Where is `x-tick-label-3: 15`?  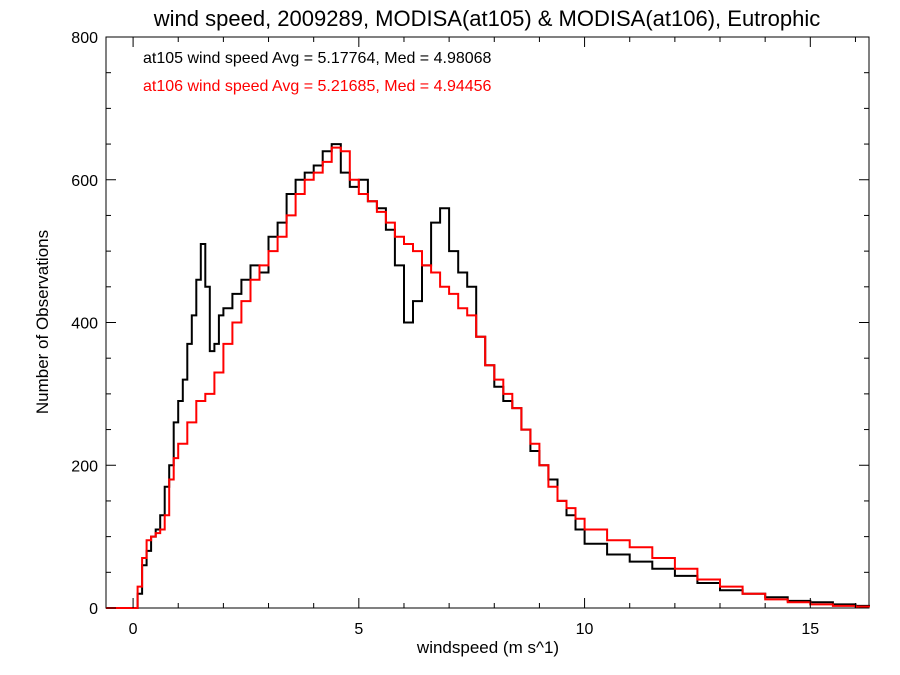 x-tick-label-3: 15 is located at coordinates (810, 629).